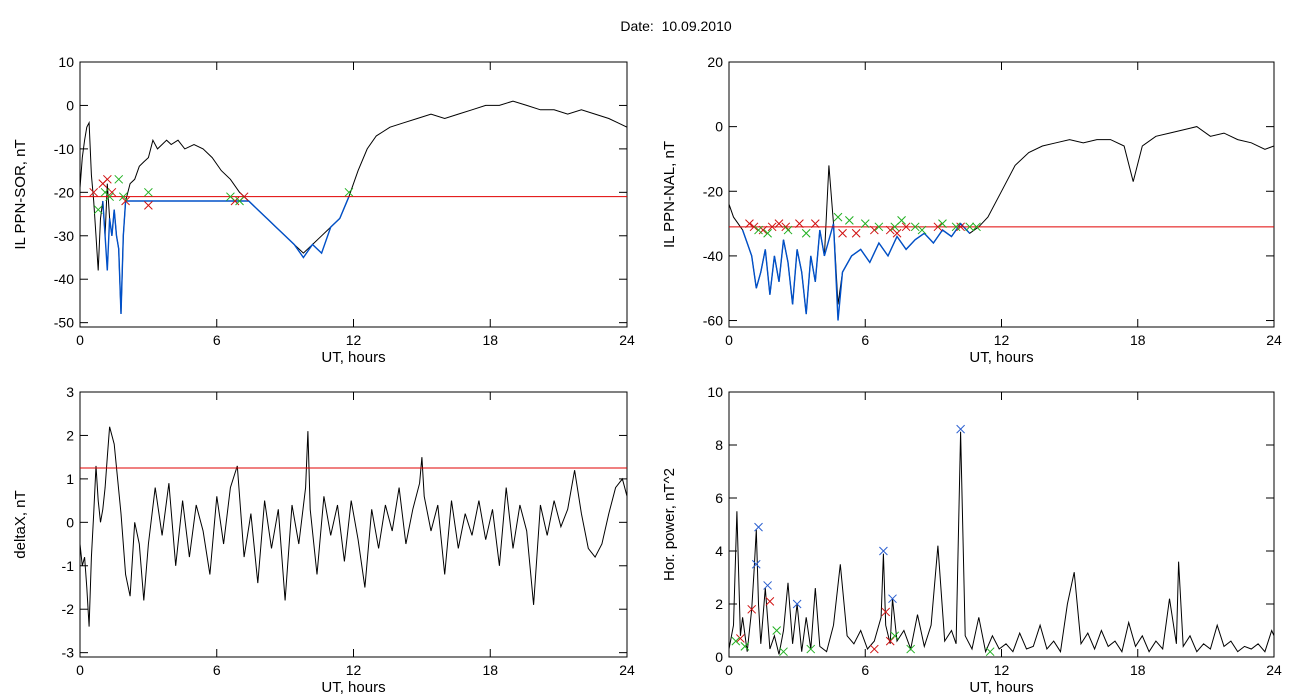 The image size is (1300, 700). What do you see at coordinates (68, 653) in the screenshot?
I see `y-tick-label: -3` at bounding box center [68, 653].